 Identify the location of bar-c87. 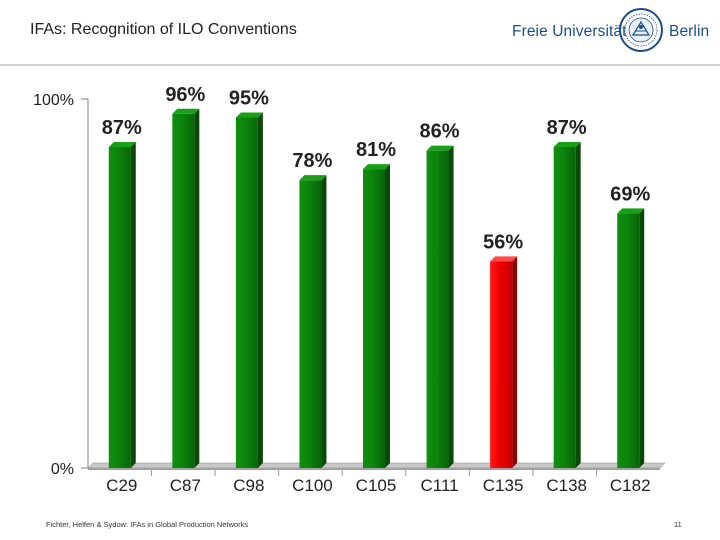
(186, 288).